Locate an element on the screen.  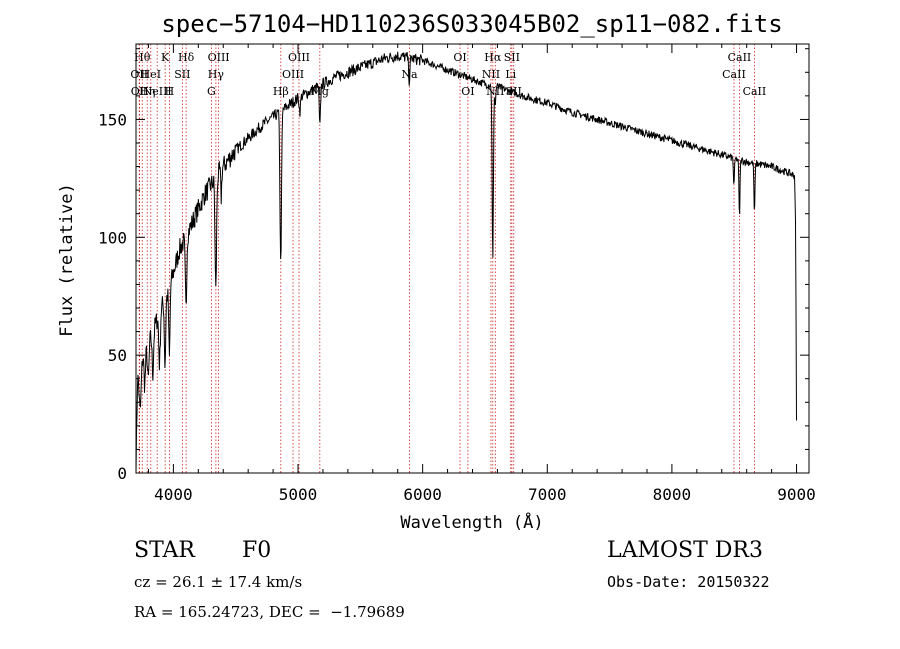
spectral-line-label: NII is located at coordinates (491, 74).